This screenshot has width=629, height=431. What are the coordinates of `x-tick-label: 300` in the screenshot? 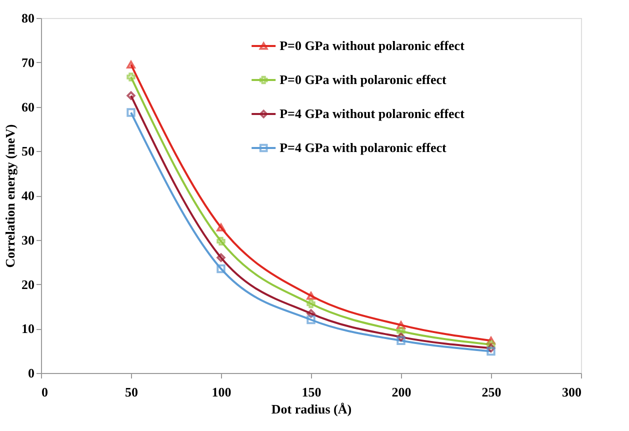 It's located at (572, 392).